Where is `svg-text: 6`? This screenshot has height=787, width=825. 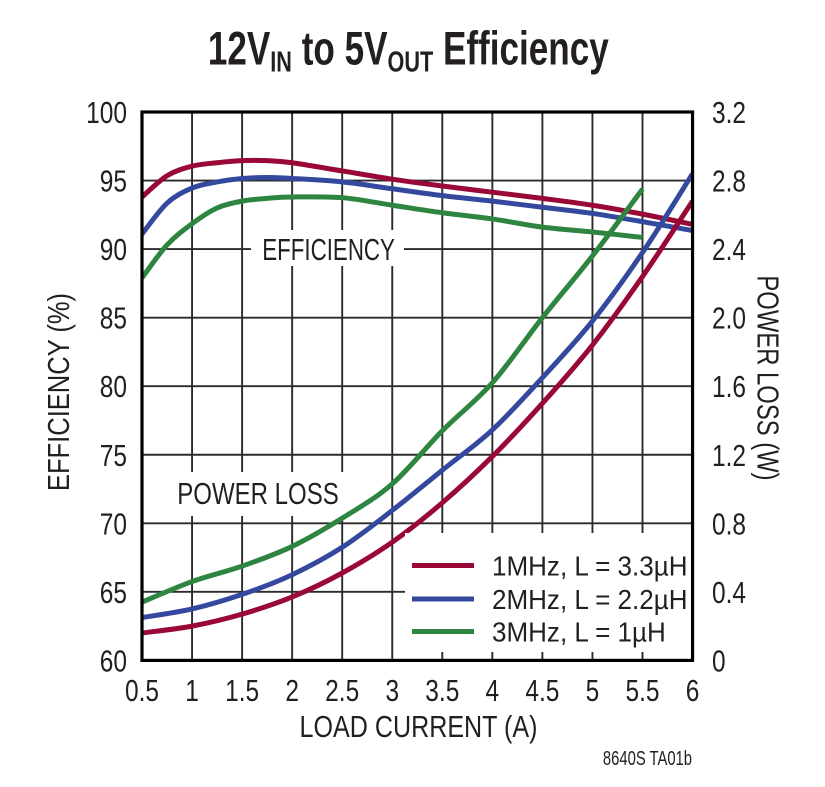
svg-text: 6 is located at coordinates (693, 690).